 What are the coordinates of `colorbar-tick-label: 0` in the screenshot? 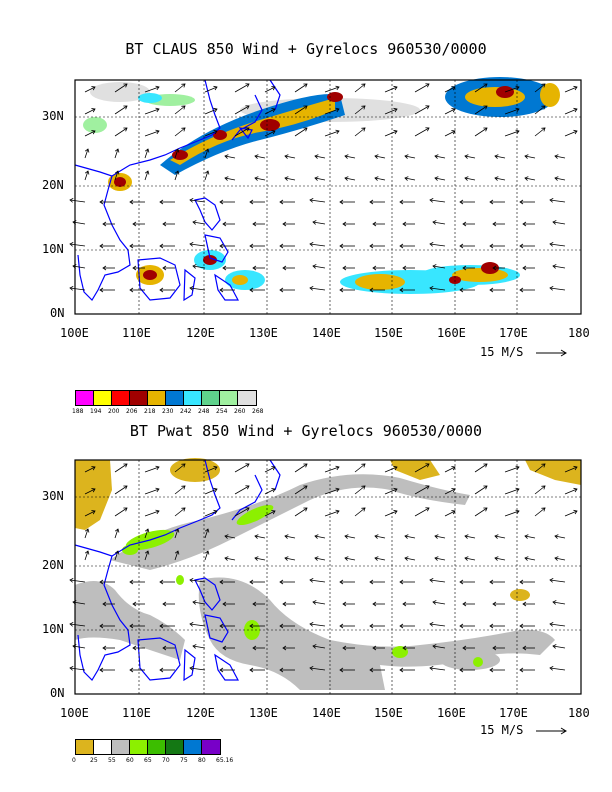 It's located at (74, 760).